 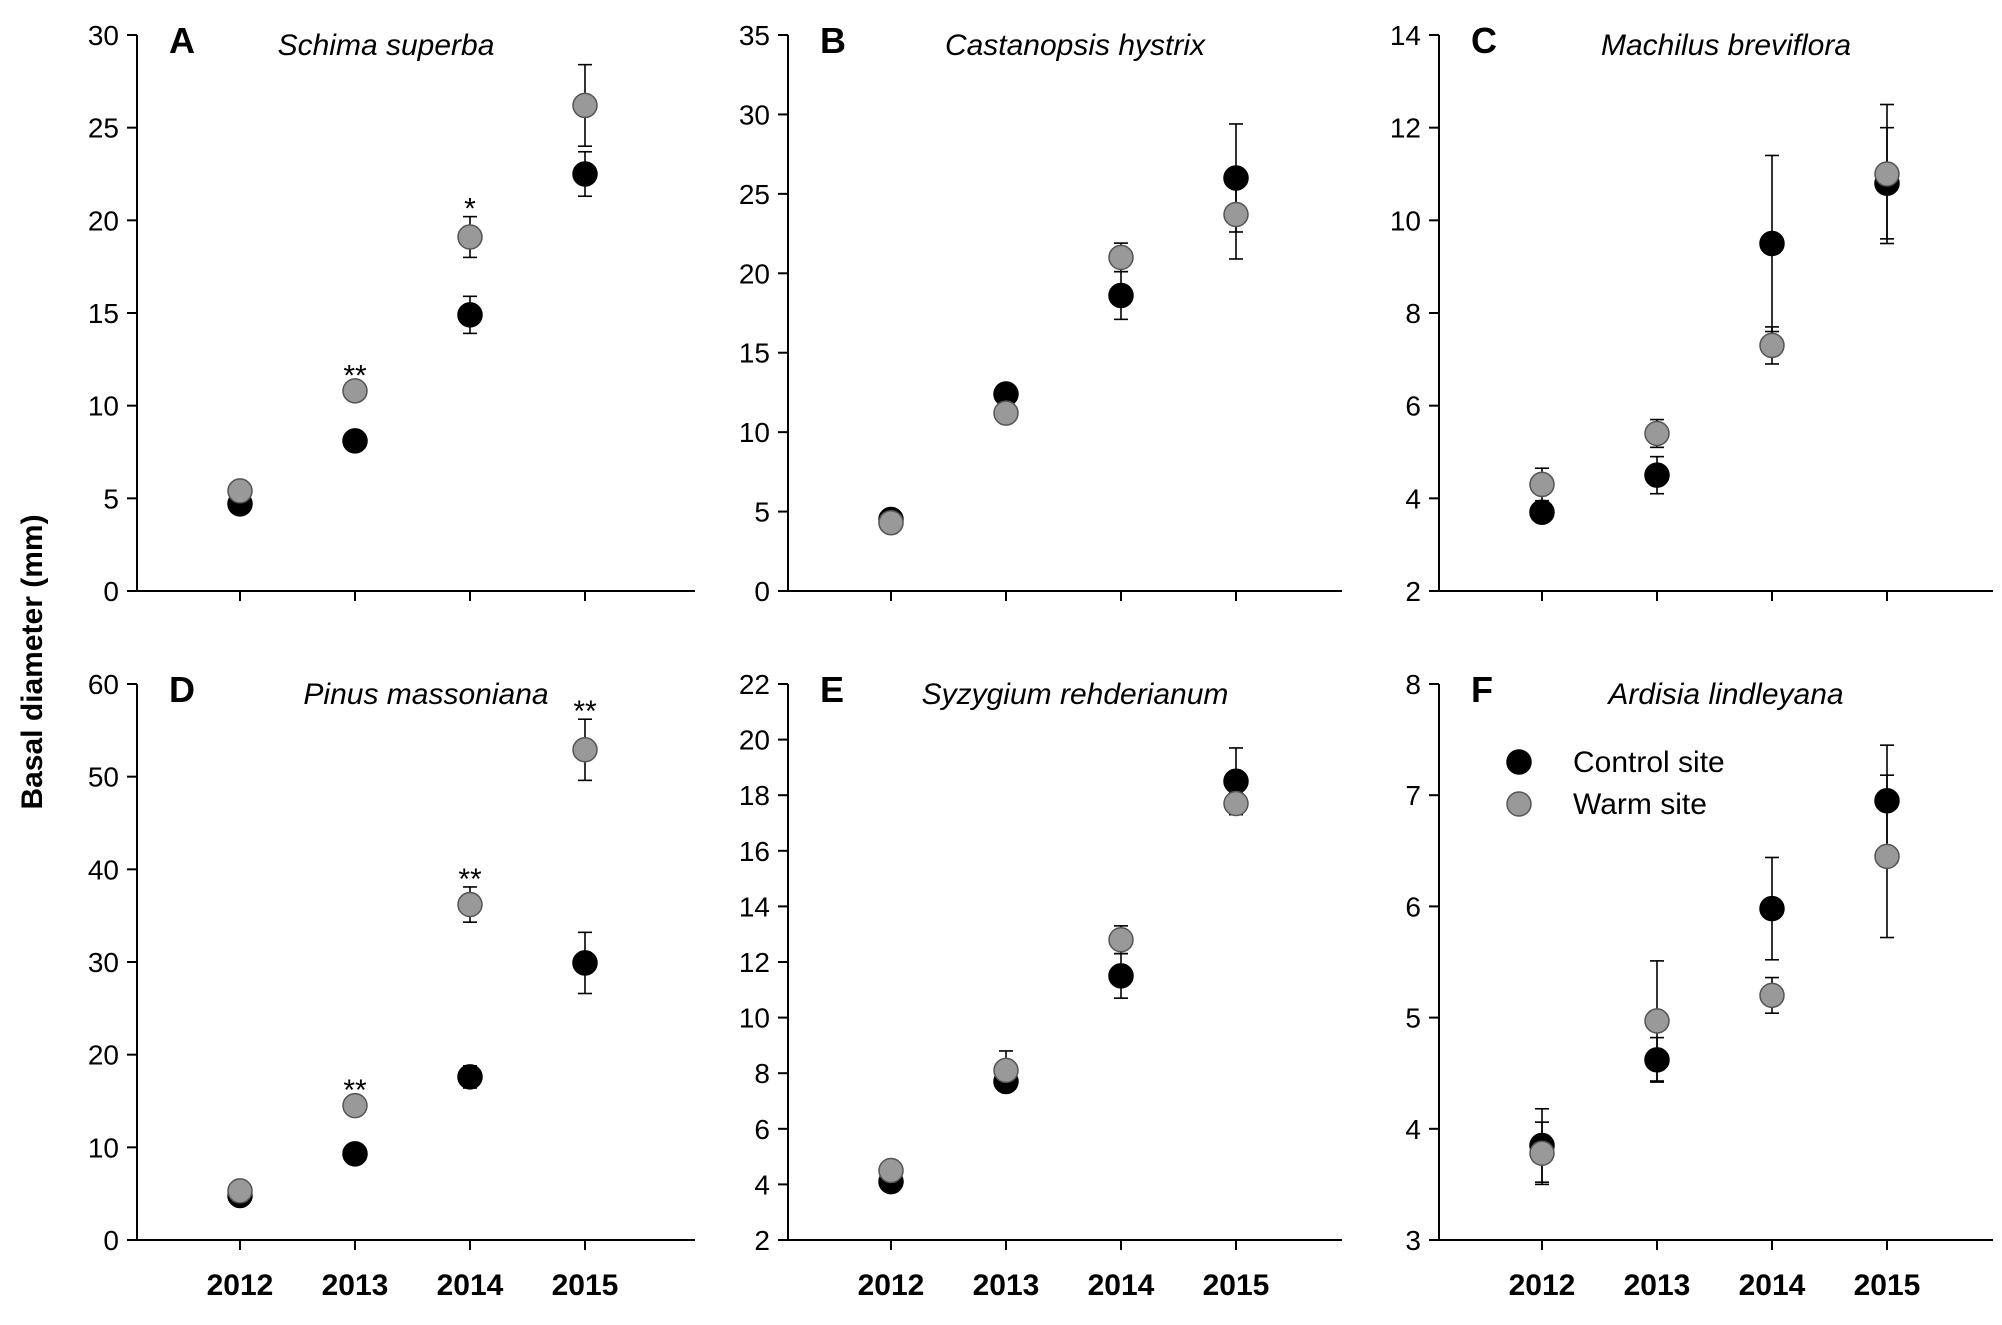 What do you see at coordinates (1542, 512) in the screenshot?
I see `control-site-point-2012` at bounding box center [1542, 512].